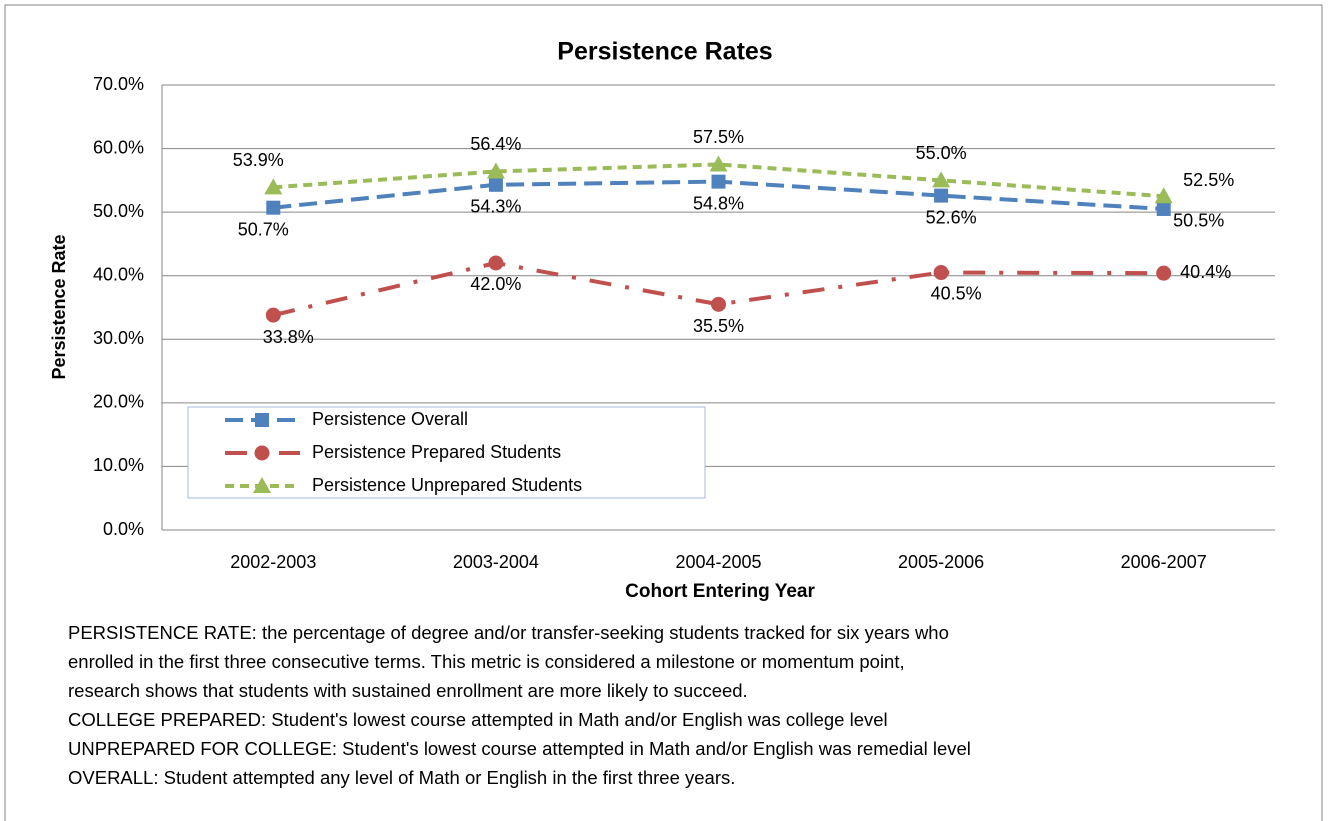 Image resolution: width=1328 pixels, height=821 pixels. Describe the element at coordinates (718, 326) in the screenshot. I see `data-label: 35.5%` at that location.